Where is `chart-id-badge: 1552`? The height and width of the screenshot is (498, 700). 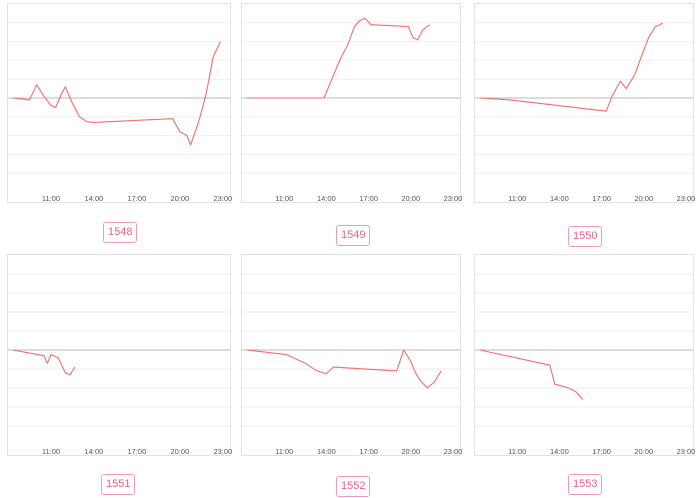 chart-id-badge: 1552 is located at coordinates (353, 486).